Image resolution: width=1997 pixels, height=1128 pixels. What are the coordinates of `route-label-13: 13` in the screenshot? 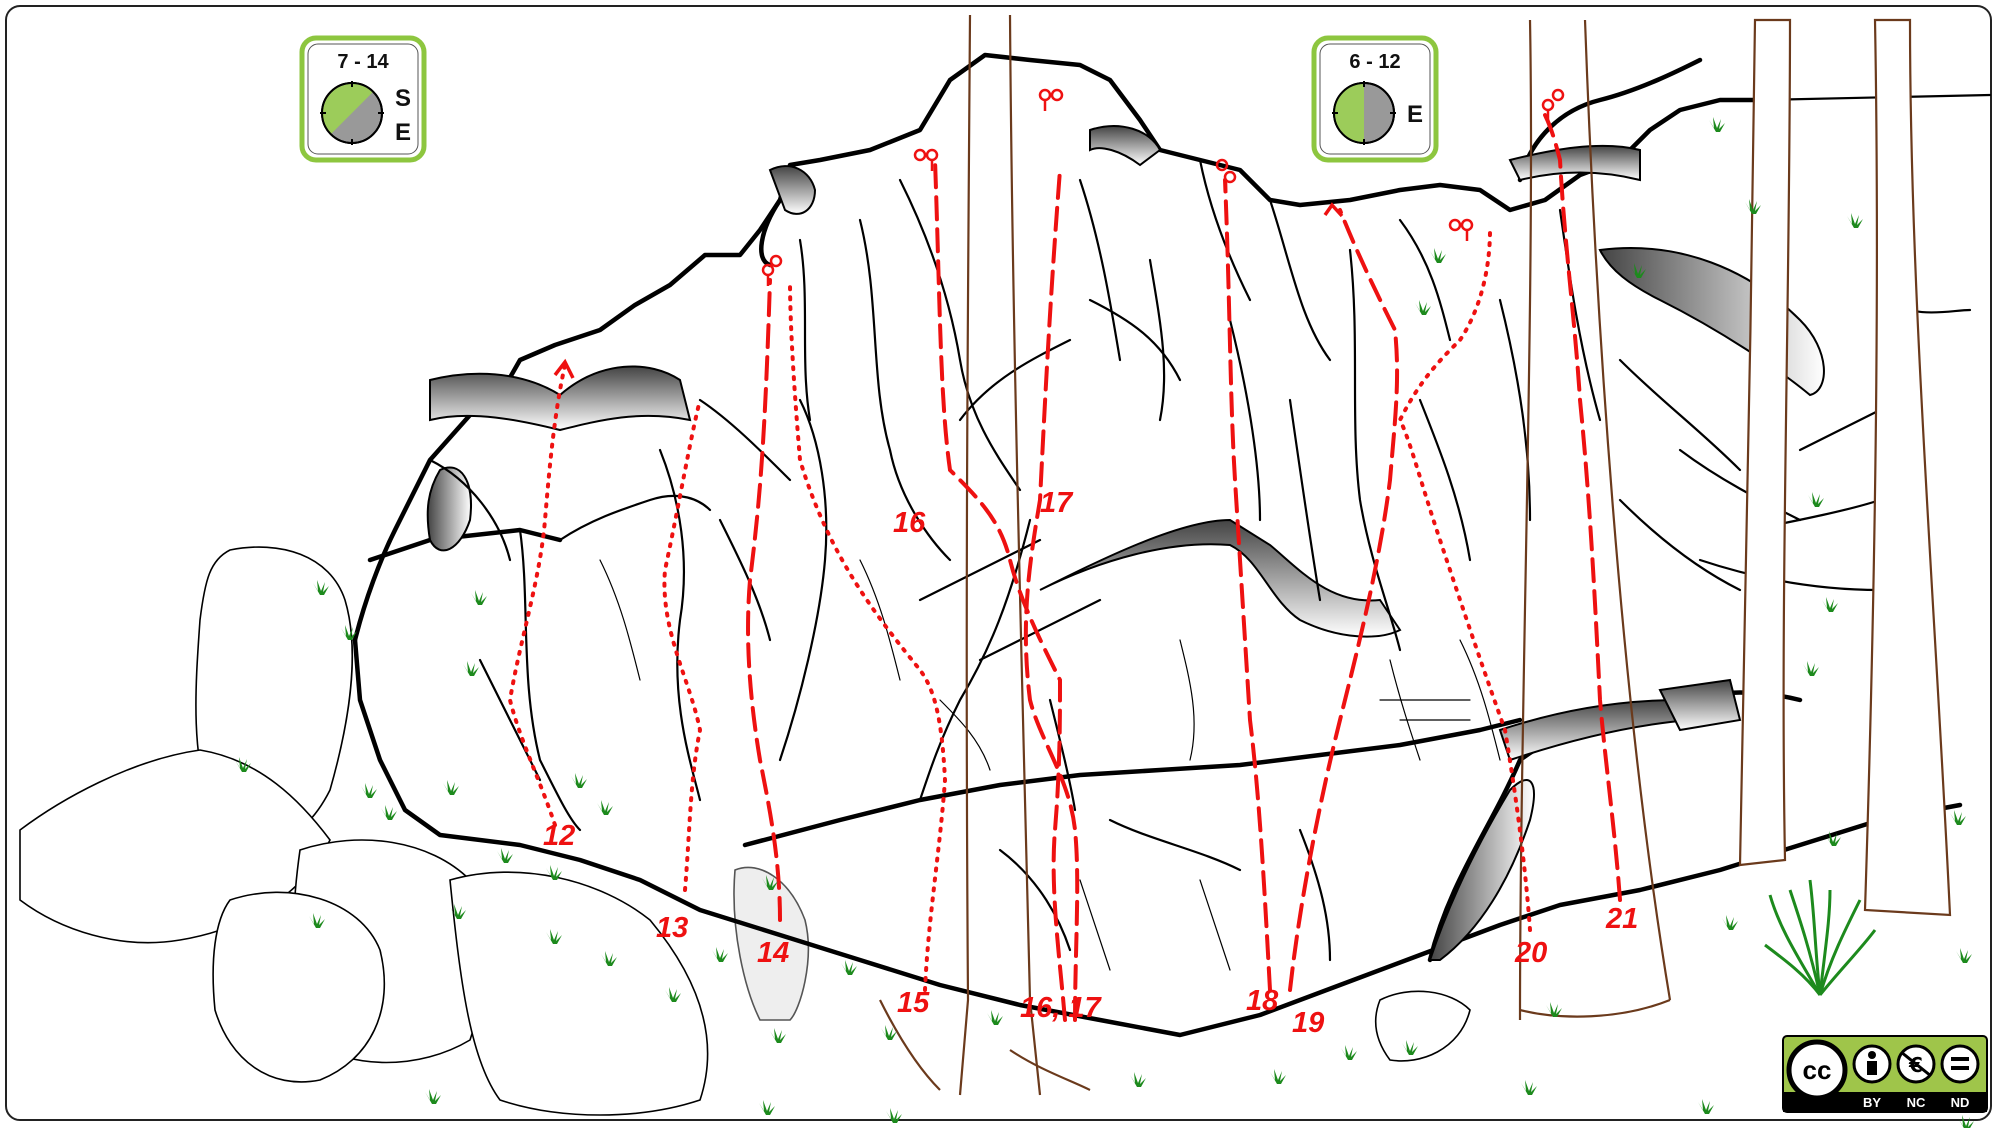 It's located at (672, 928).